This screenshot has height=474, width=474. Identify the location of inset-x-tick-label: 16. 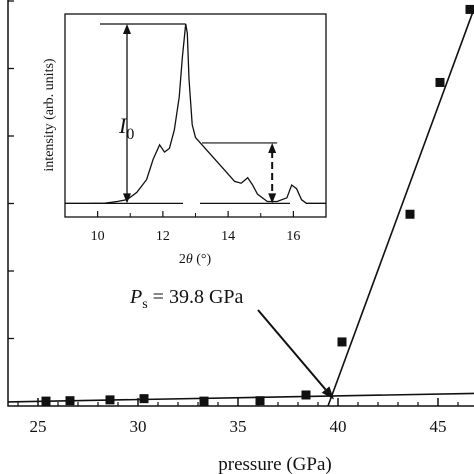
(293, 236).